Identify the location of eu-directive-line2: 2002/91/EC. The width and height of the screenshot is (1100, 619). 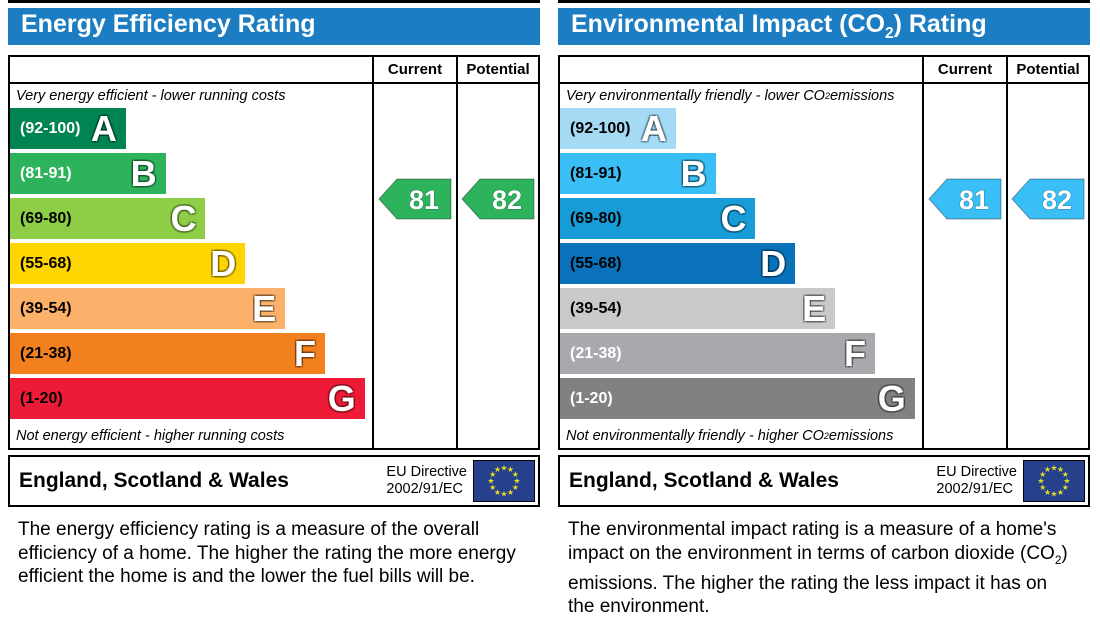
(425, 489).